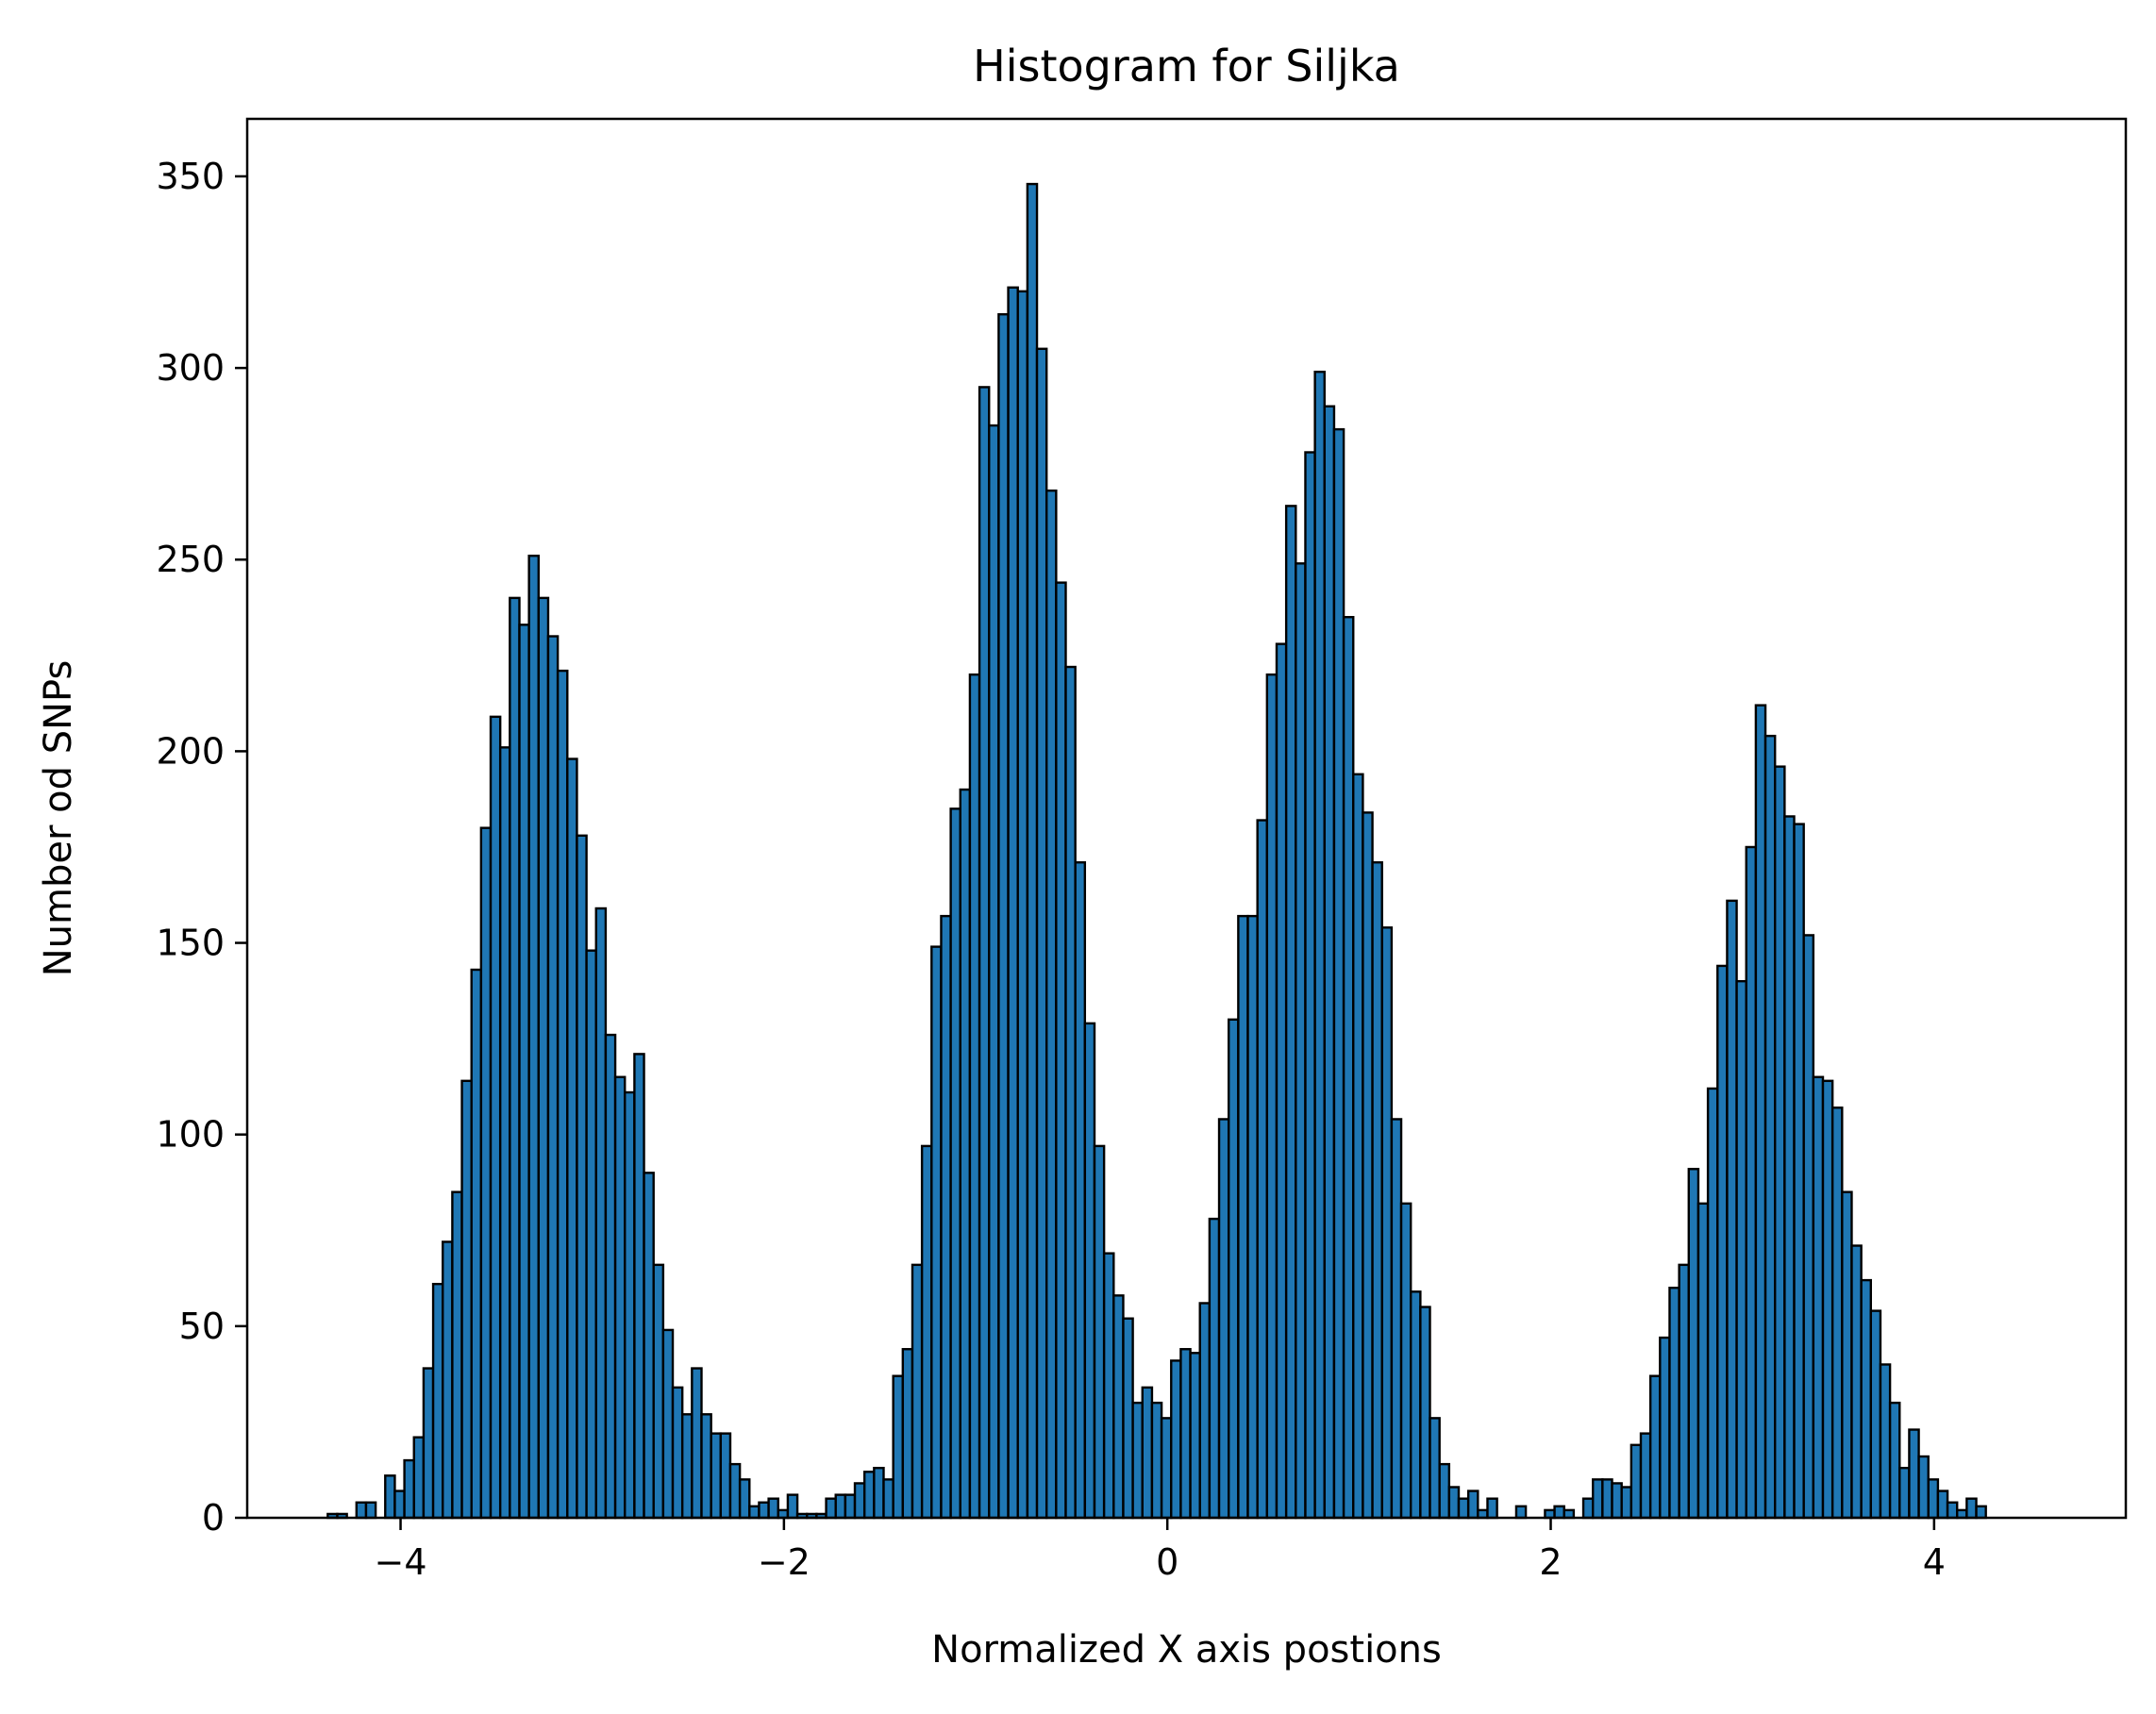 The height and width of the screenshot is (1714, 2156). Describe the element at coordinates (202, 1326) in the screenshot. I see `y-tick-label: 50` at that location.